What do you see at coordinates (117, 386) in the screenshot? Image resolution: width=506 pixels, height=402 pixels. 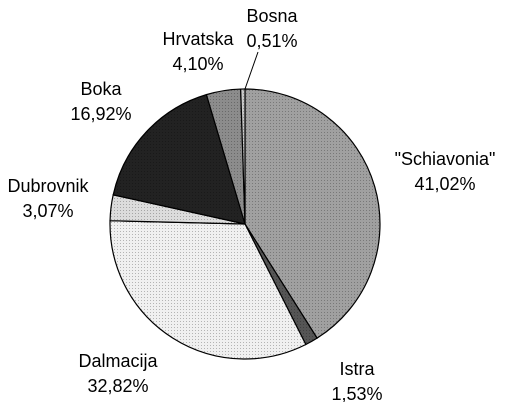 I see `slice-value-label: 32,82%` at bounding box center [117, 386].